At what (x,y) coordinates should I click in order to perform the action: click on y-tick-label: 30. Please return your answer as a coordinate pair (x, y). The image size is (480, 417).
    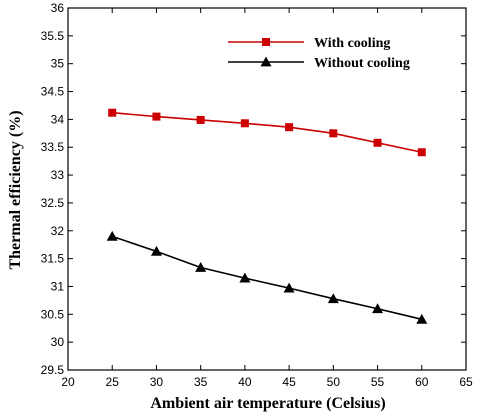
    Looking at the image, I should click on (58, 342).